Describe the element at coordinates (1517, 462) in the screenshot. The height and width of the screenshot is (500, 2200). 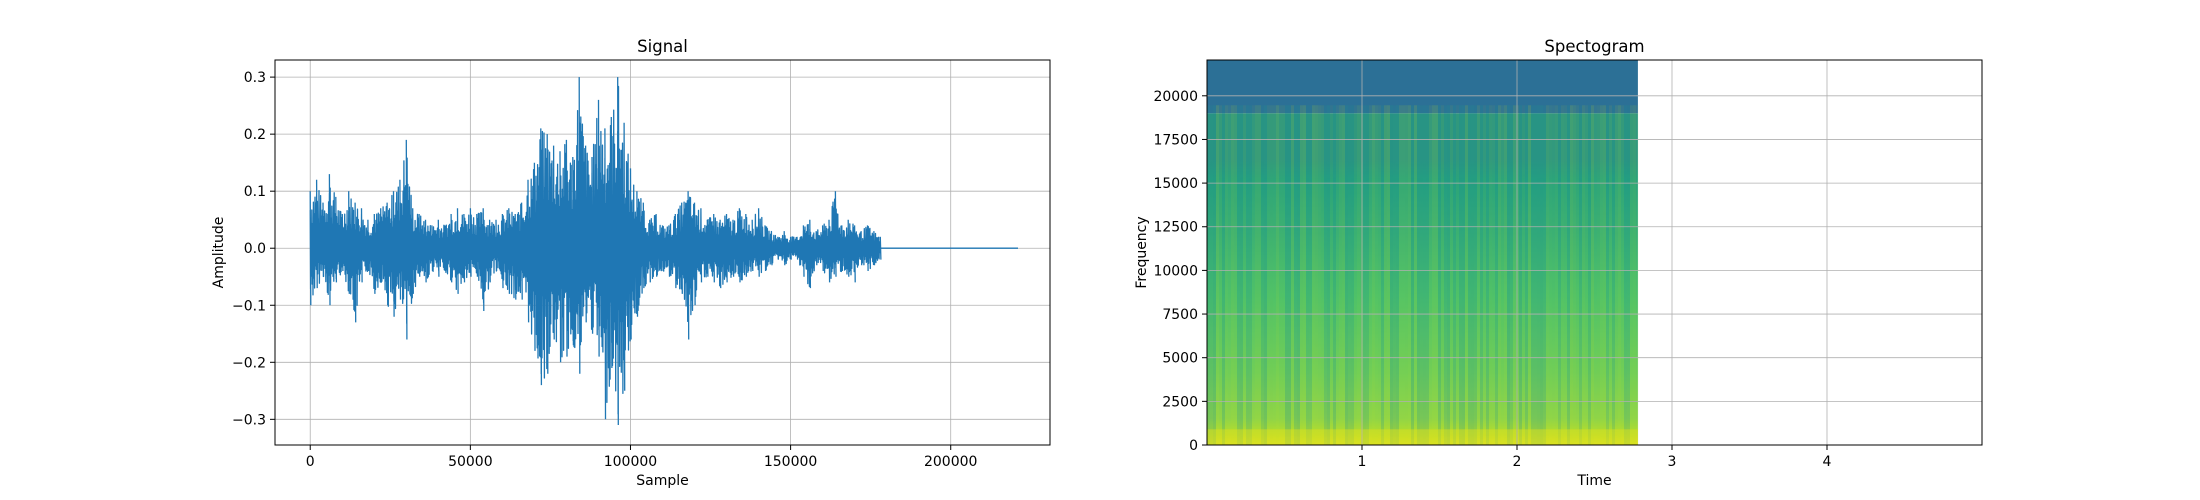
I see `spectrogram-x-tick-label: 2` at that location.